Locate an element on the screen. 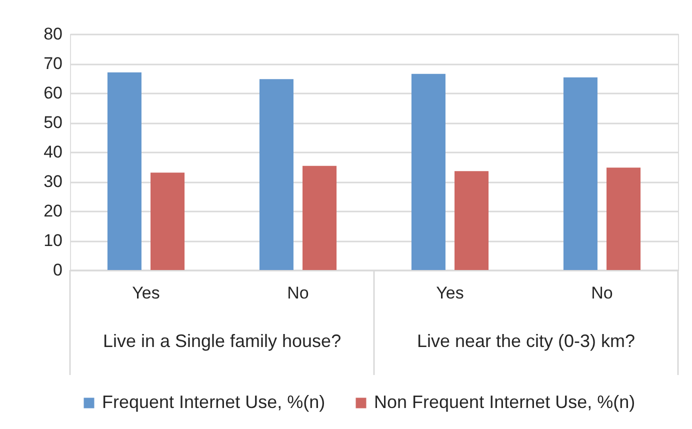 The width and height of the screenshot is (692, 429). y-tick-label: 10 is located at coordinates (53, 240).